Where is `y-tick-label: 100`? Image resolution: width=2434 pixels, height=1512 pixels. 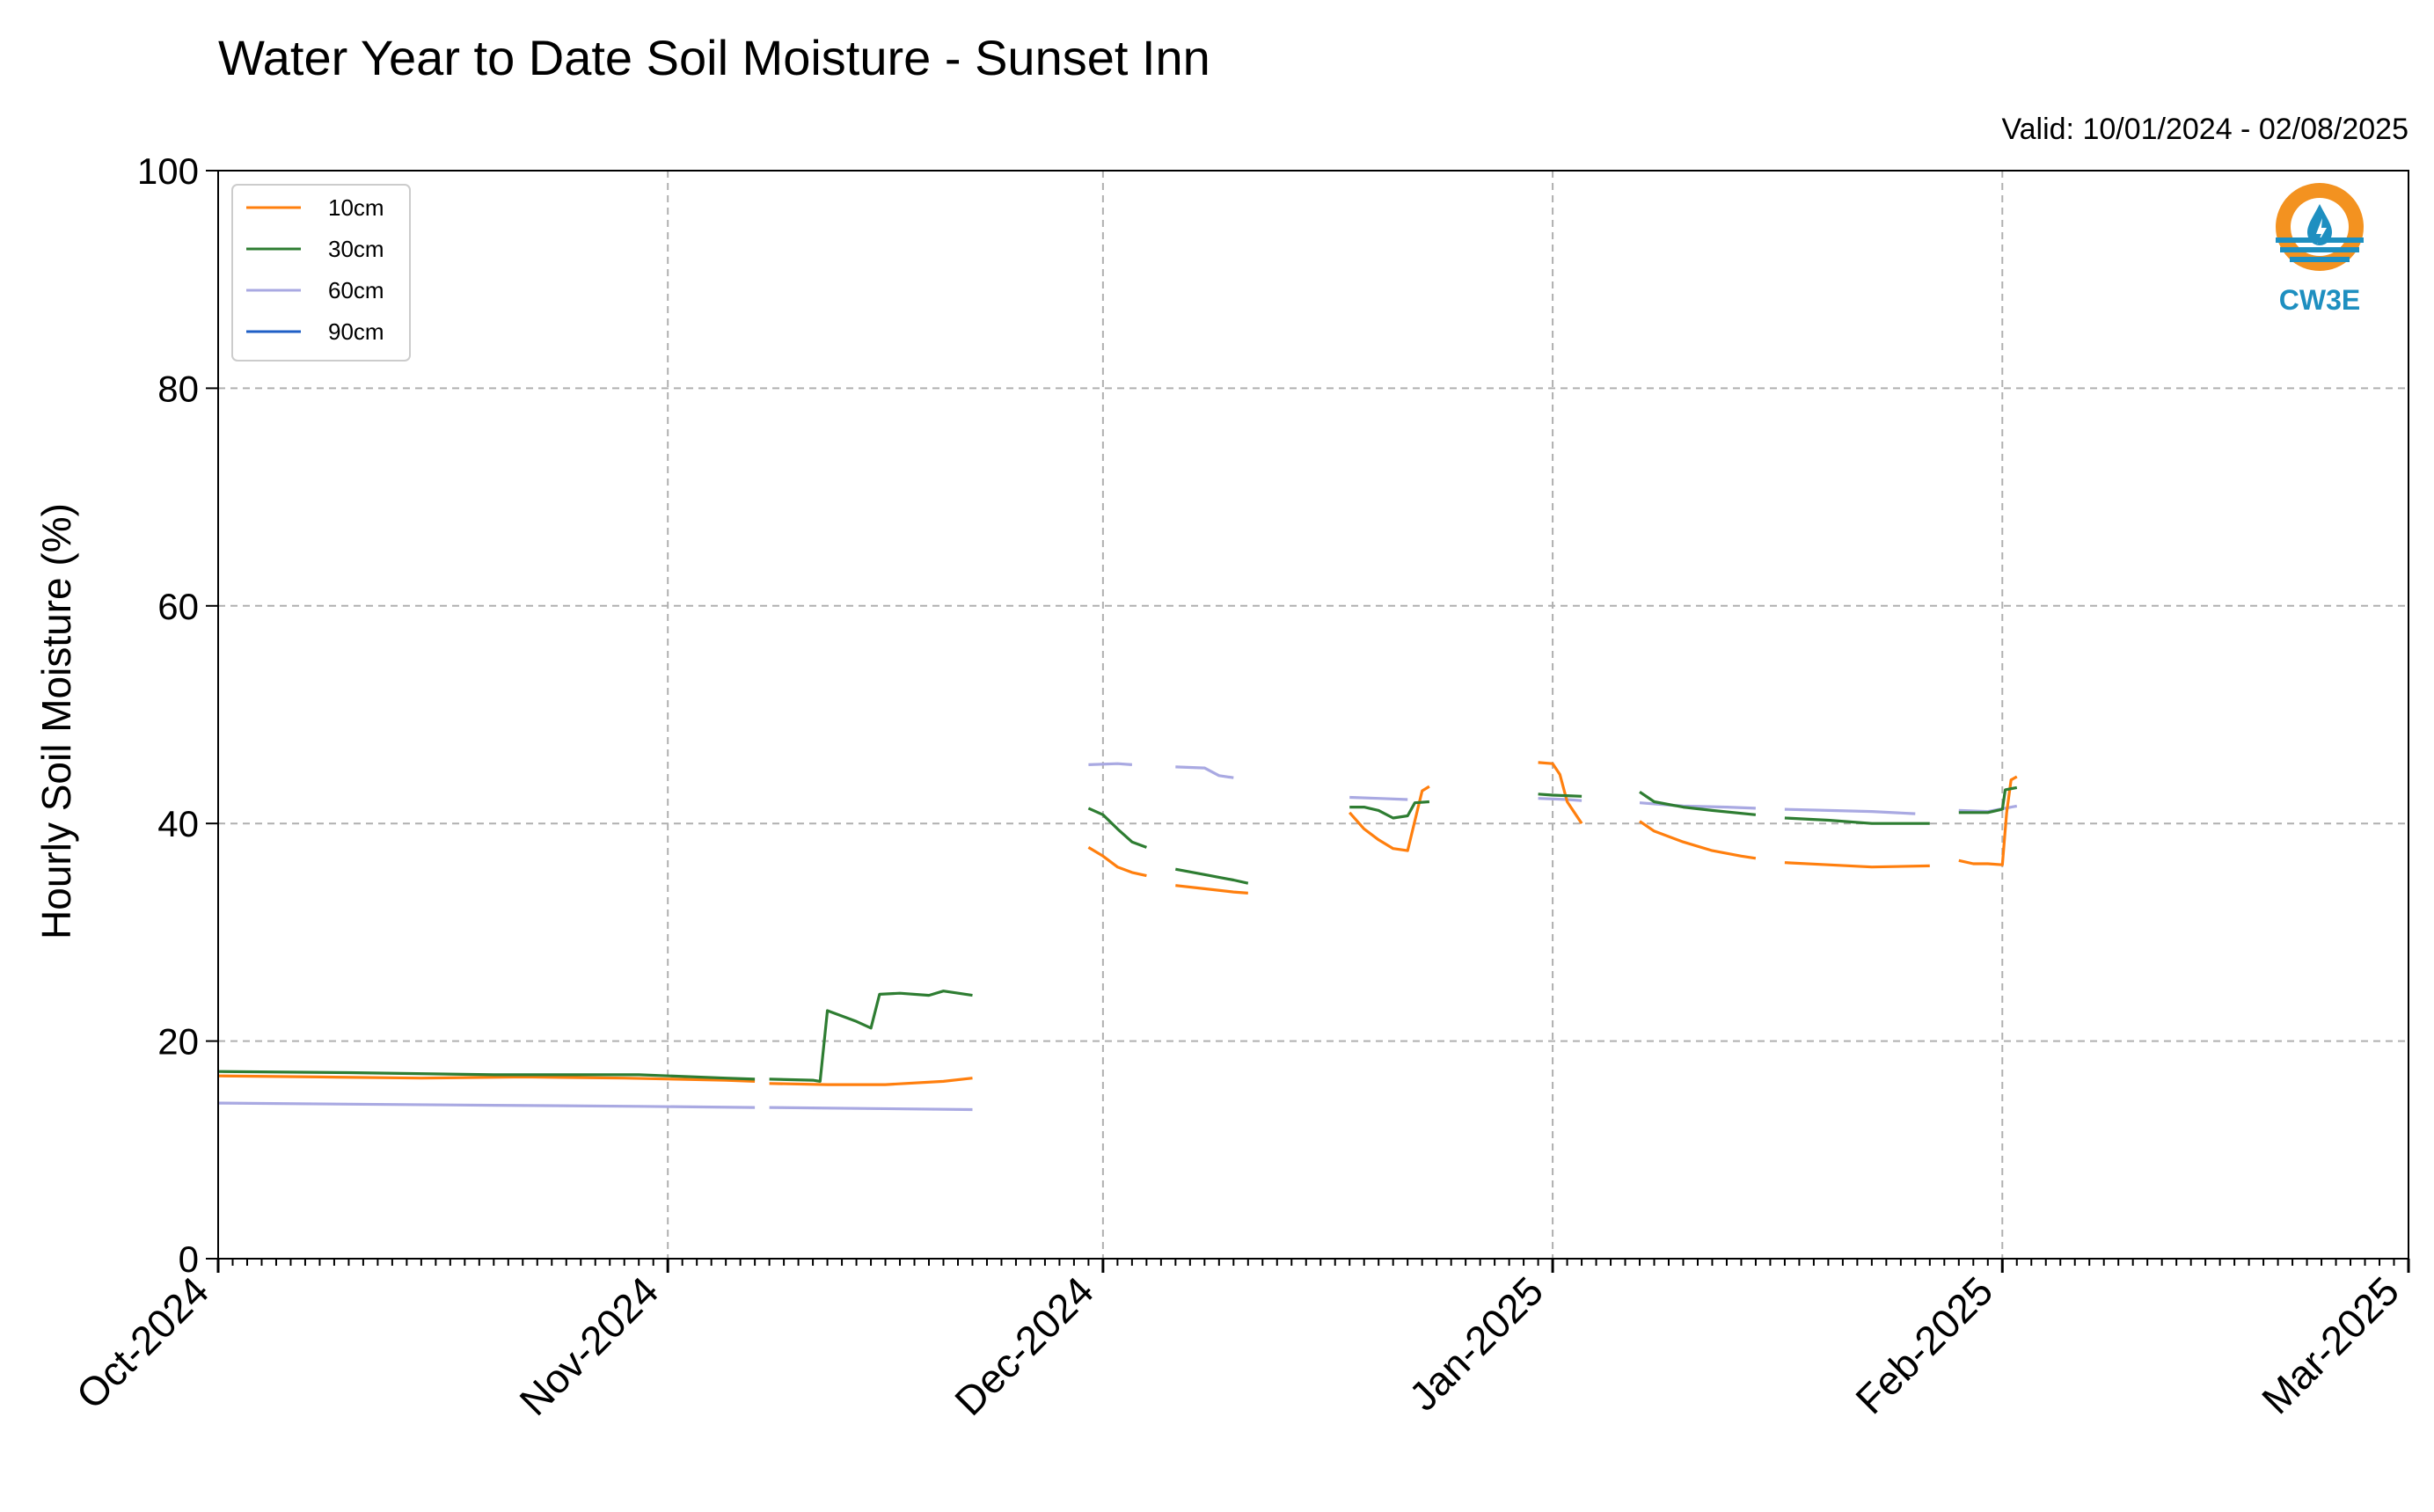 y-tick-label: 100 is located at coordinates (168, 171).